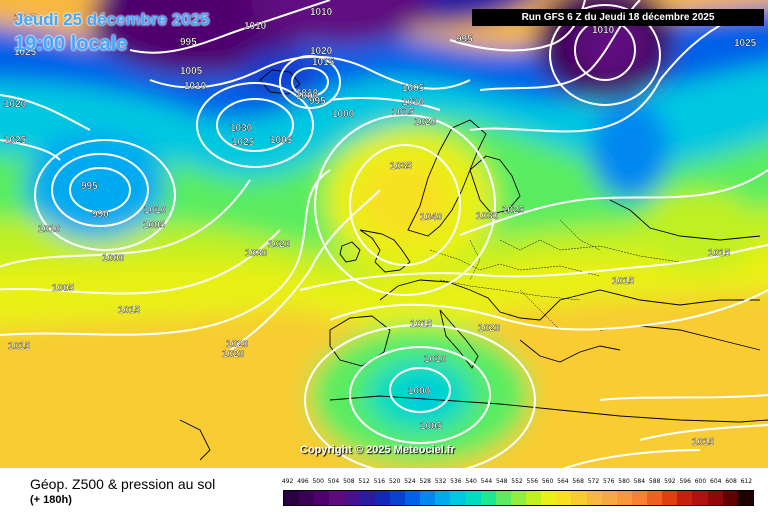 This screenshot has width=768, height=512. Describe the element at coordinates (318, 481) in the screenshot. I see `scale-label: 500` at that location.